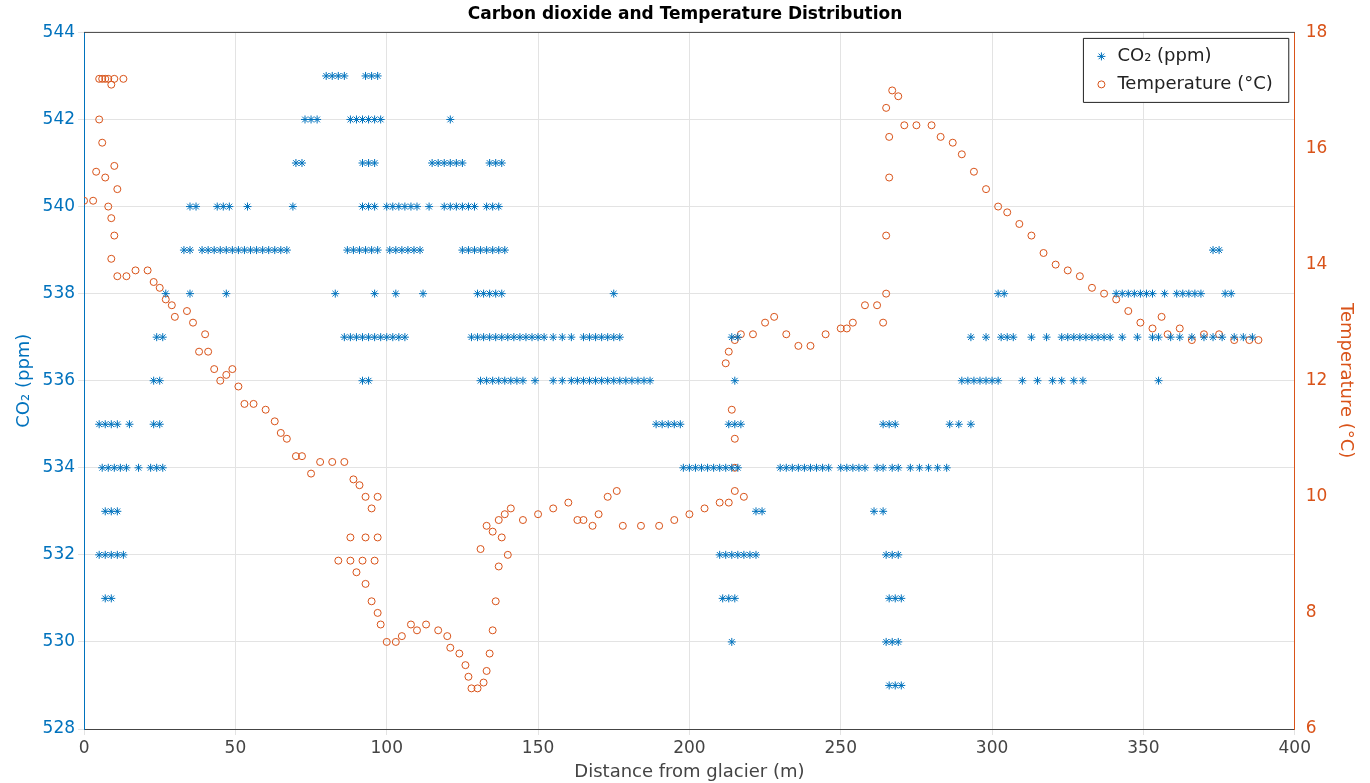 The width and height of the screenshot is (1370, 783). What do you see at coordinates (1316, 495) in the screenshot?
I see `y2-tick-label: 10` at bounding box center [1316, 495].